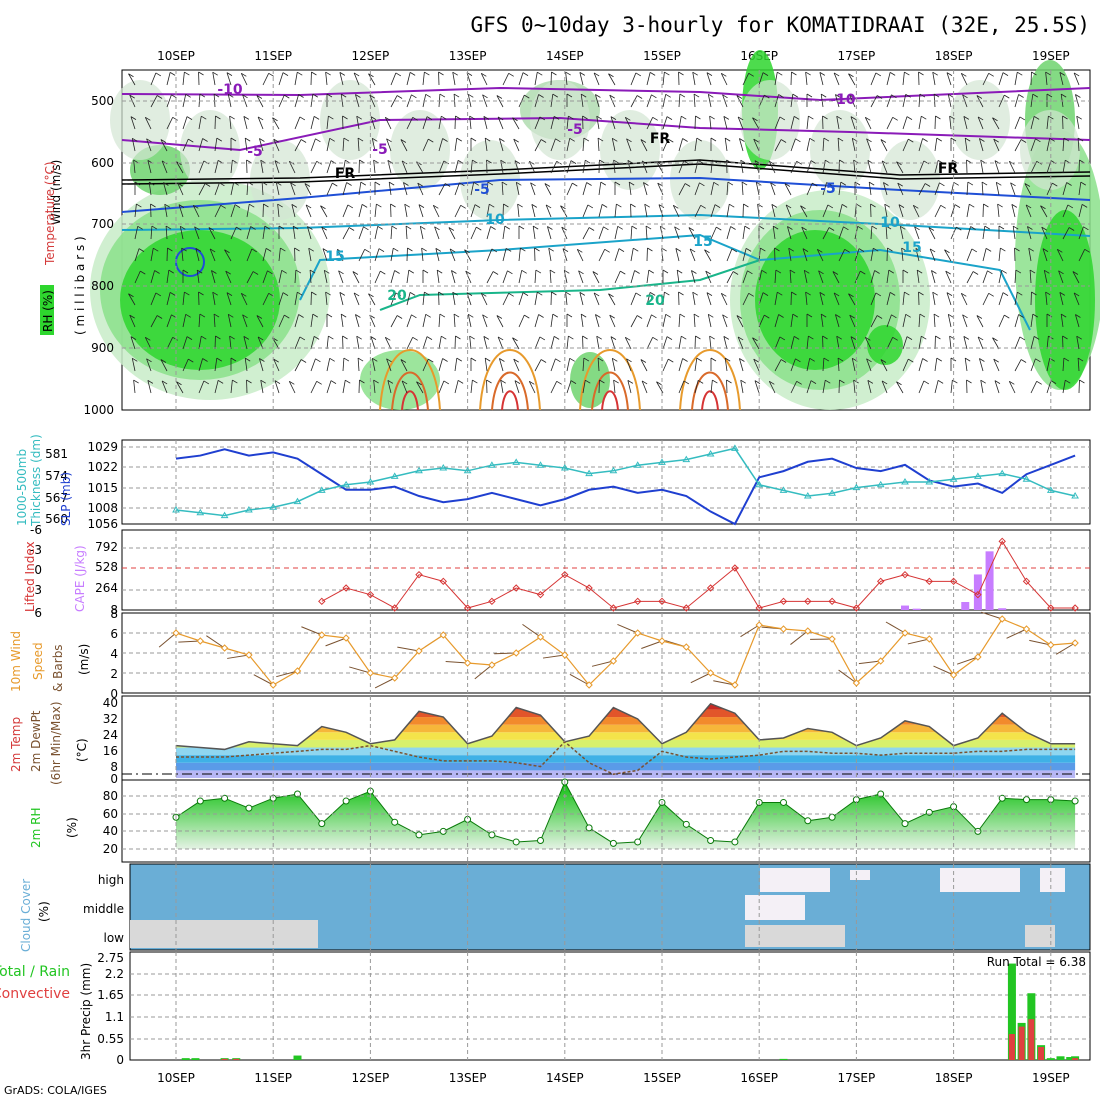 The height and width of the screenshot is (1100, 1100). Describe the element at coordinates (273, 1078) in the screenshot. I see `date-tick: 11SEP` at that location.